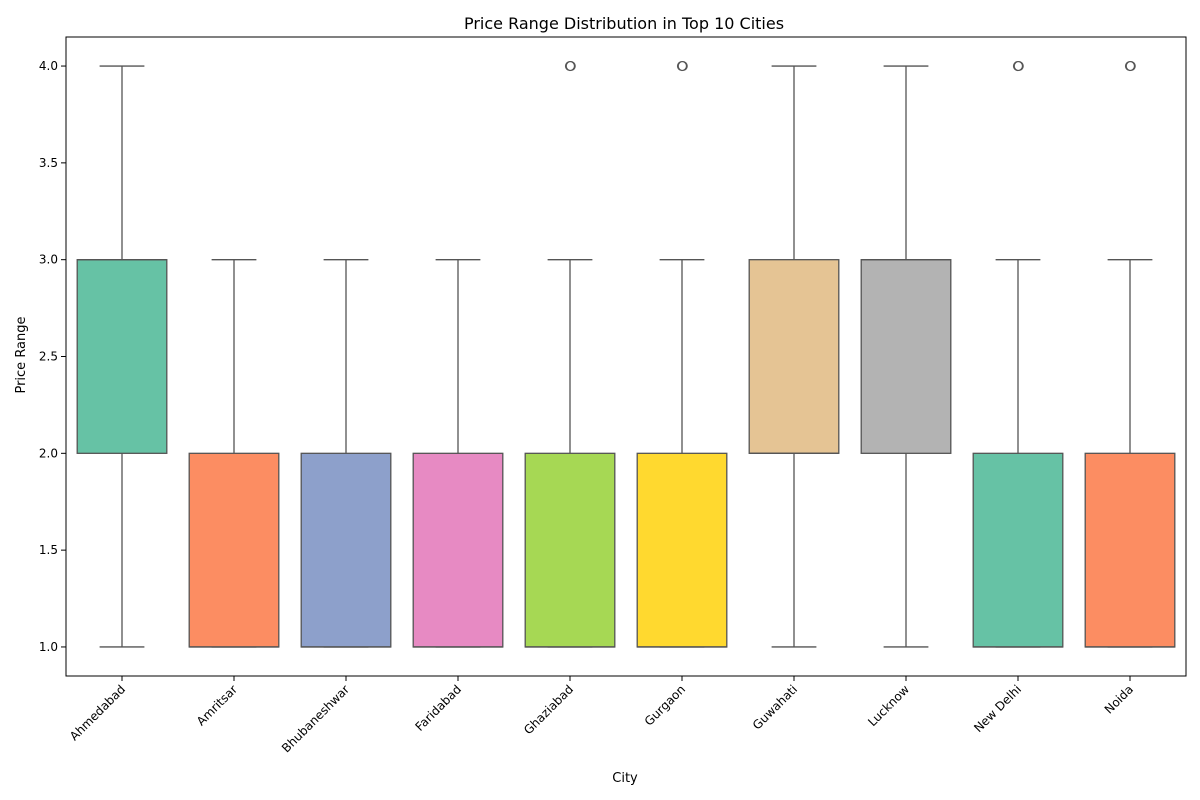 The height and width of the screenshot is (800, 1200). Describe the element at coordinates (775, 707) in the screenshot. I see `x-tick-label-6: Guwahati` at that location.